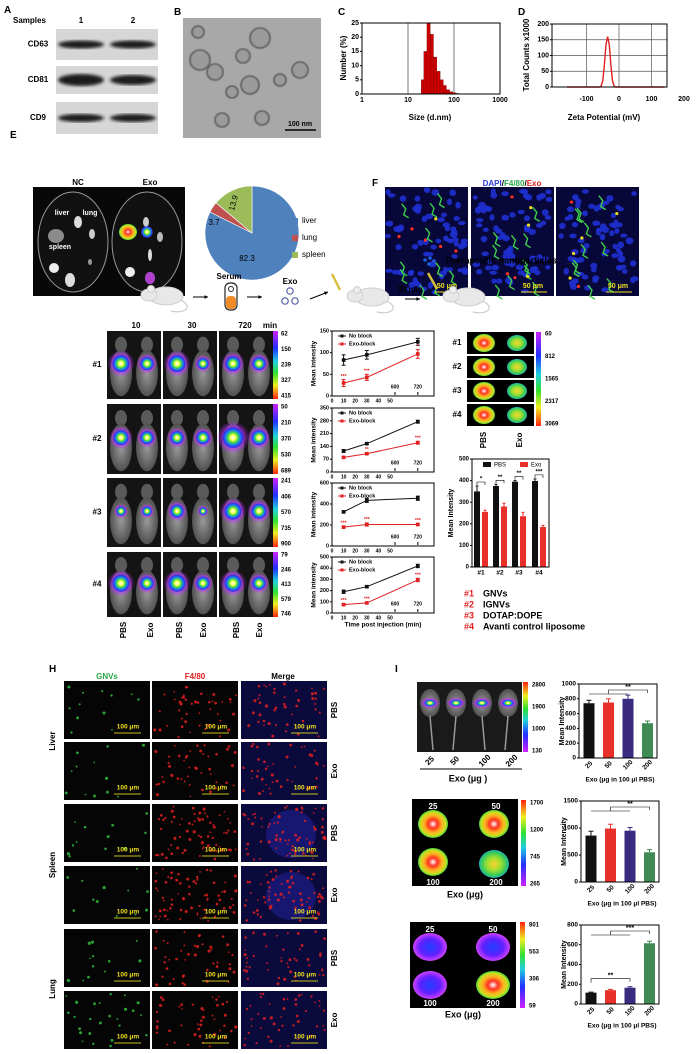  I want to click on f4-80-signal, so click(527, 241).